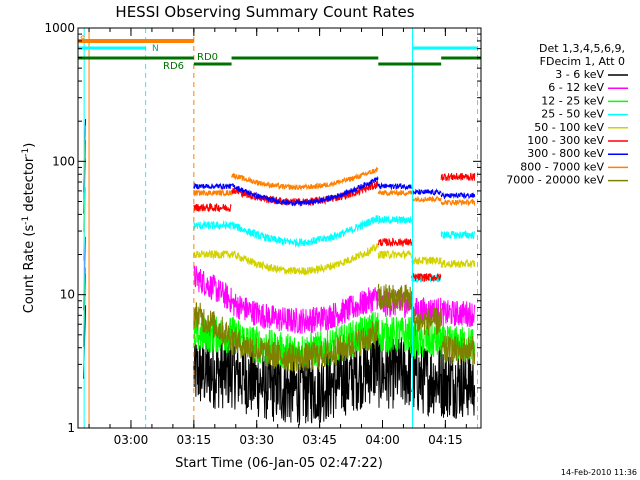 The image size is (640, 480). I want to click on x-tick-label: 03:00, so click(131, 440).